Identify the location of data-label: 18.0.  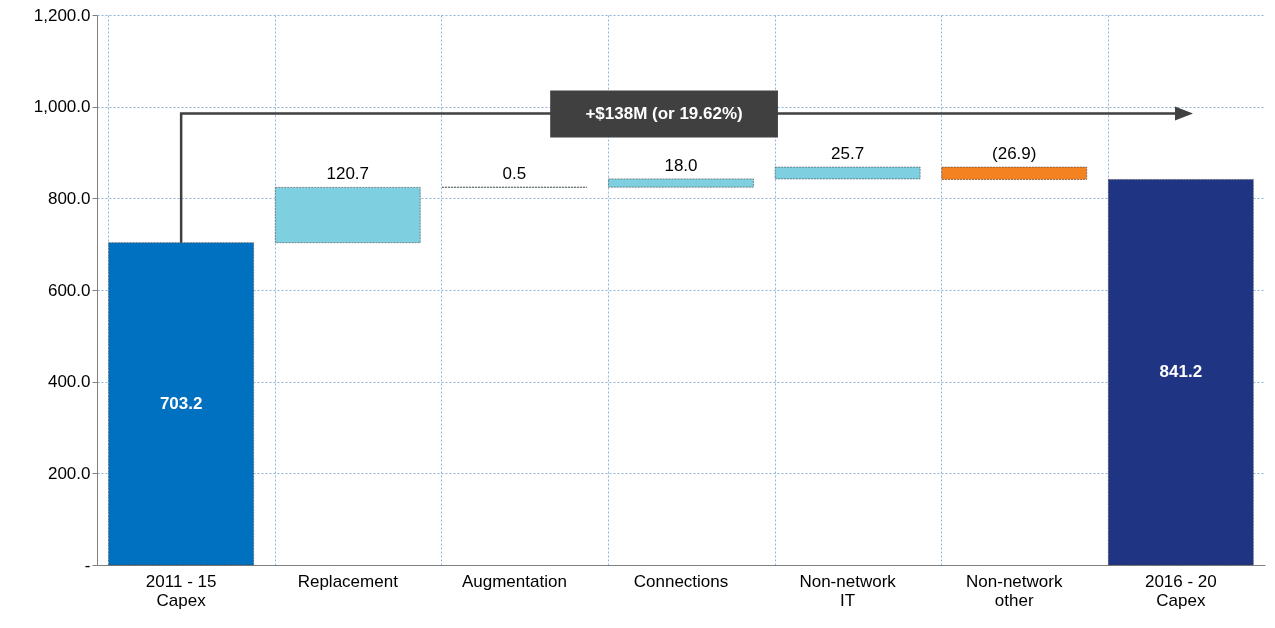
(681, 165).